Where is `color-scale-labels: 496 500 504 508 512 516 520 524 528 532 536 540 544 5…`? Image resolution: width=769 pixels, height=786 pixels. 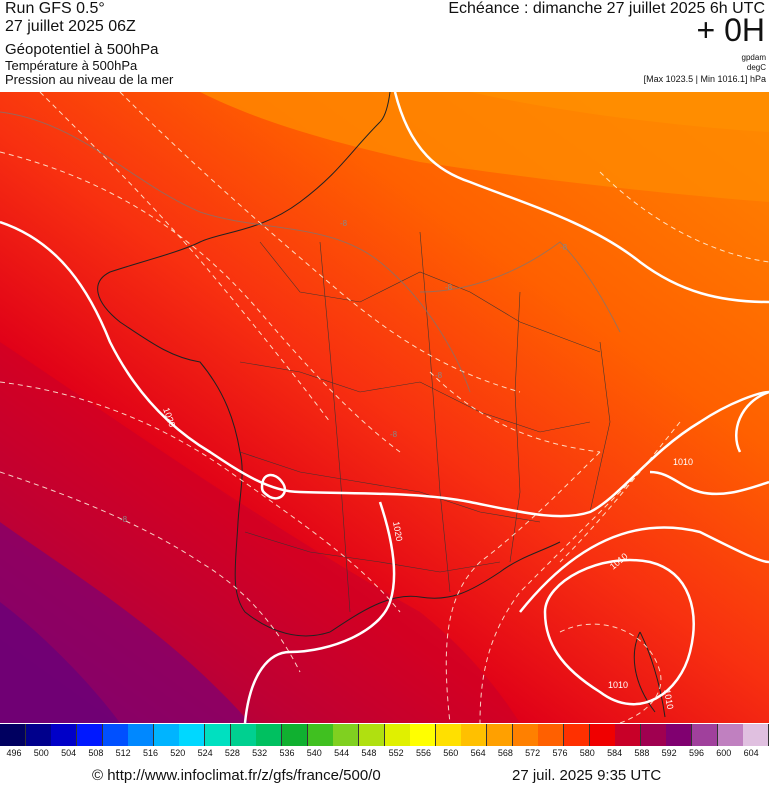
color-scale-labels: 496 500 504 508 512 516 520 524 528 532 536 540 544 5… is located at coordinates (384, 755).